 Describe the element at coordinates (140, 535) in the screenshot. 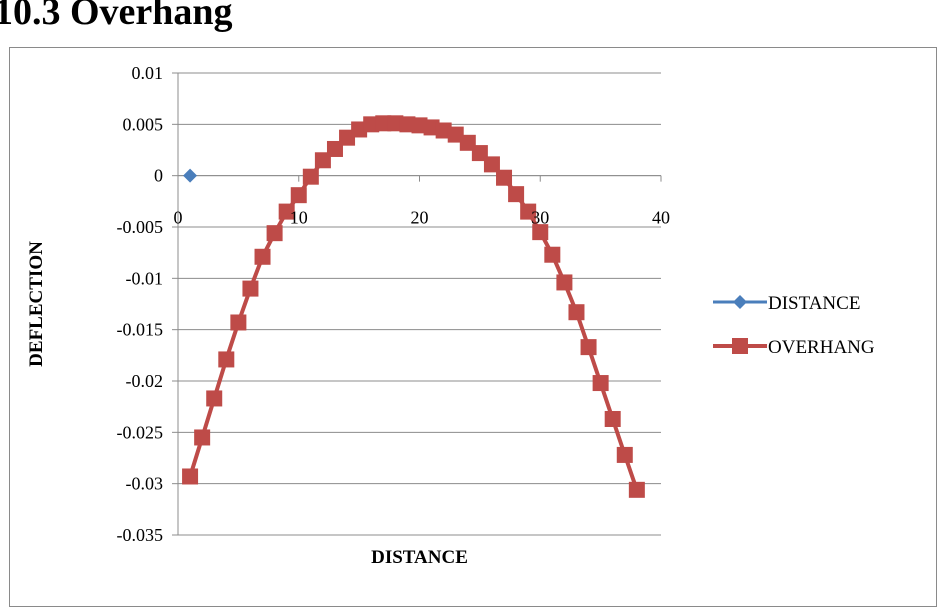

I see `y-tick-label: -0.035` at that location.